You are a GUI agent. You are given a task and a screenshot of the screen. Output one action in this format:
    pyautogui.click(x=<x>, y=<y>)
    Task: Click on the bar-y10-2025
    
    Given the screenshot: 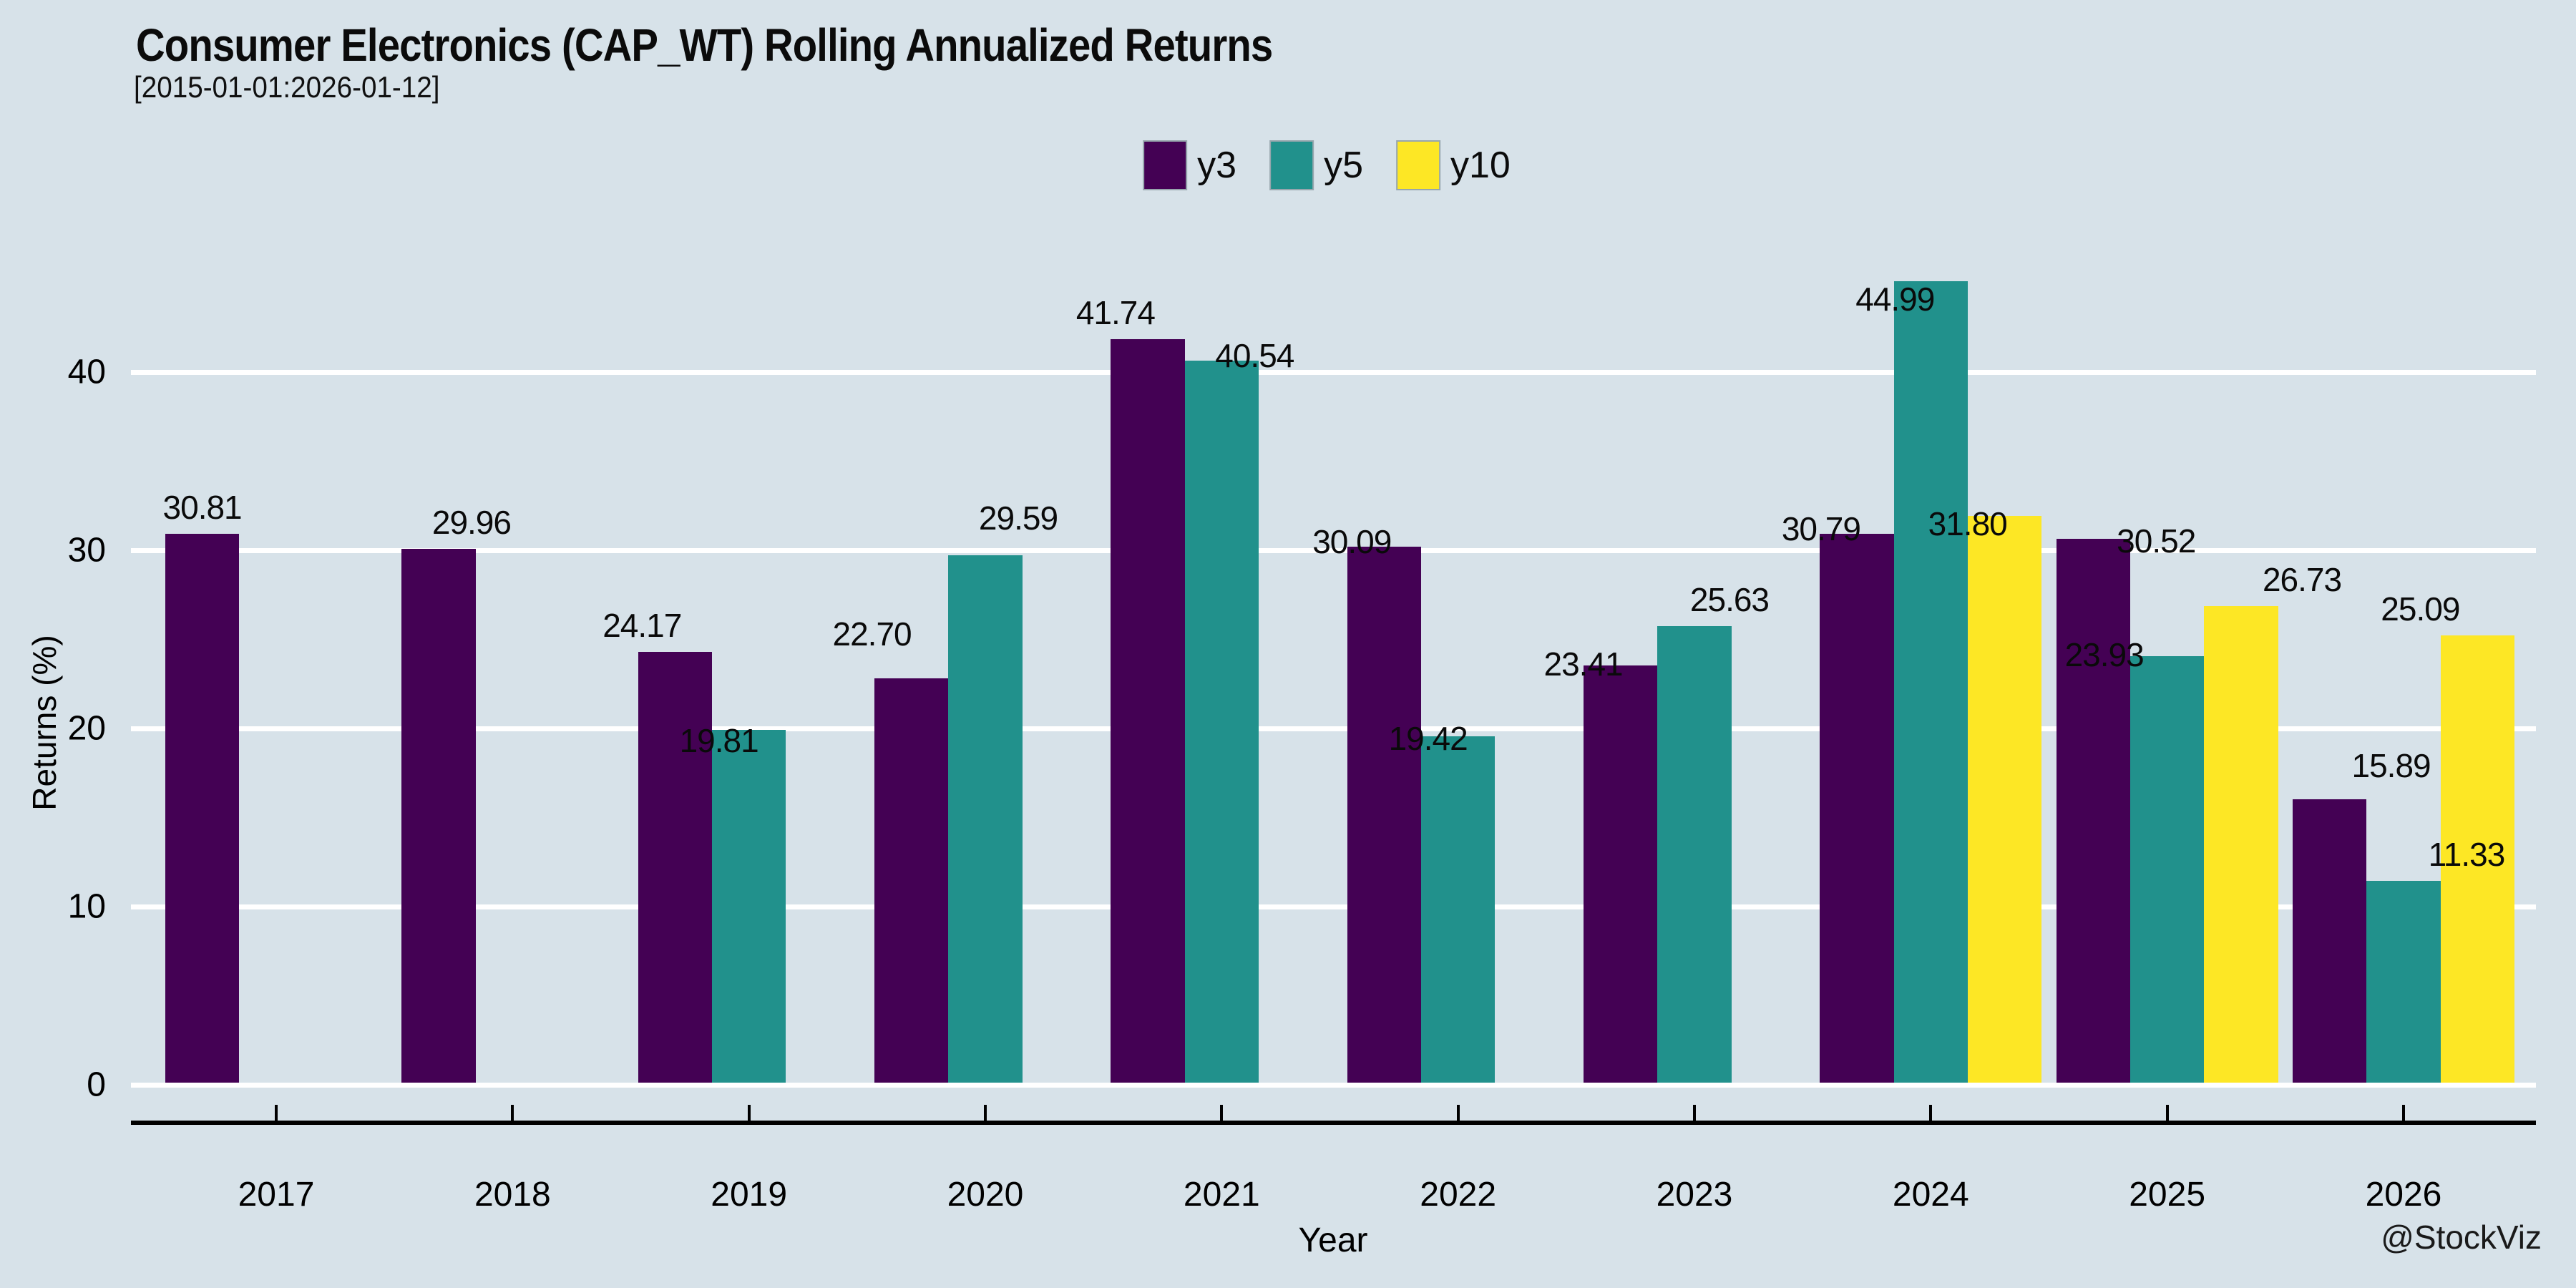 What is the action you would take?
    pyautogui.click(x=2241, y=844)
    